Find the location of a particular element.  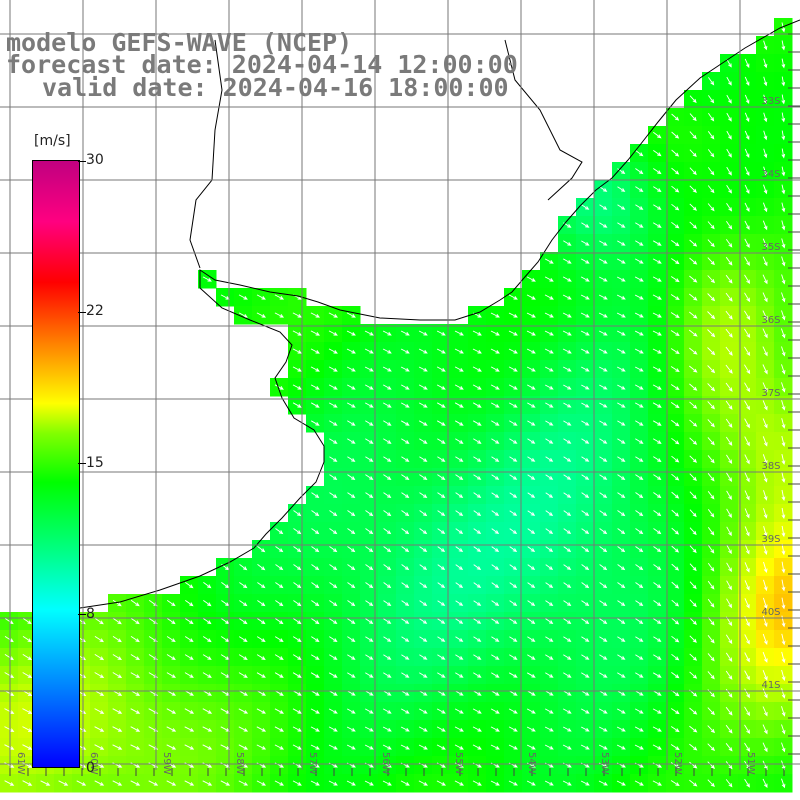

lon-label: 59W is located at coordinates (166, 763).